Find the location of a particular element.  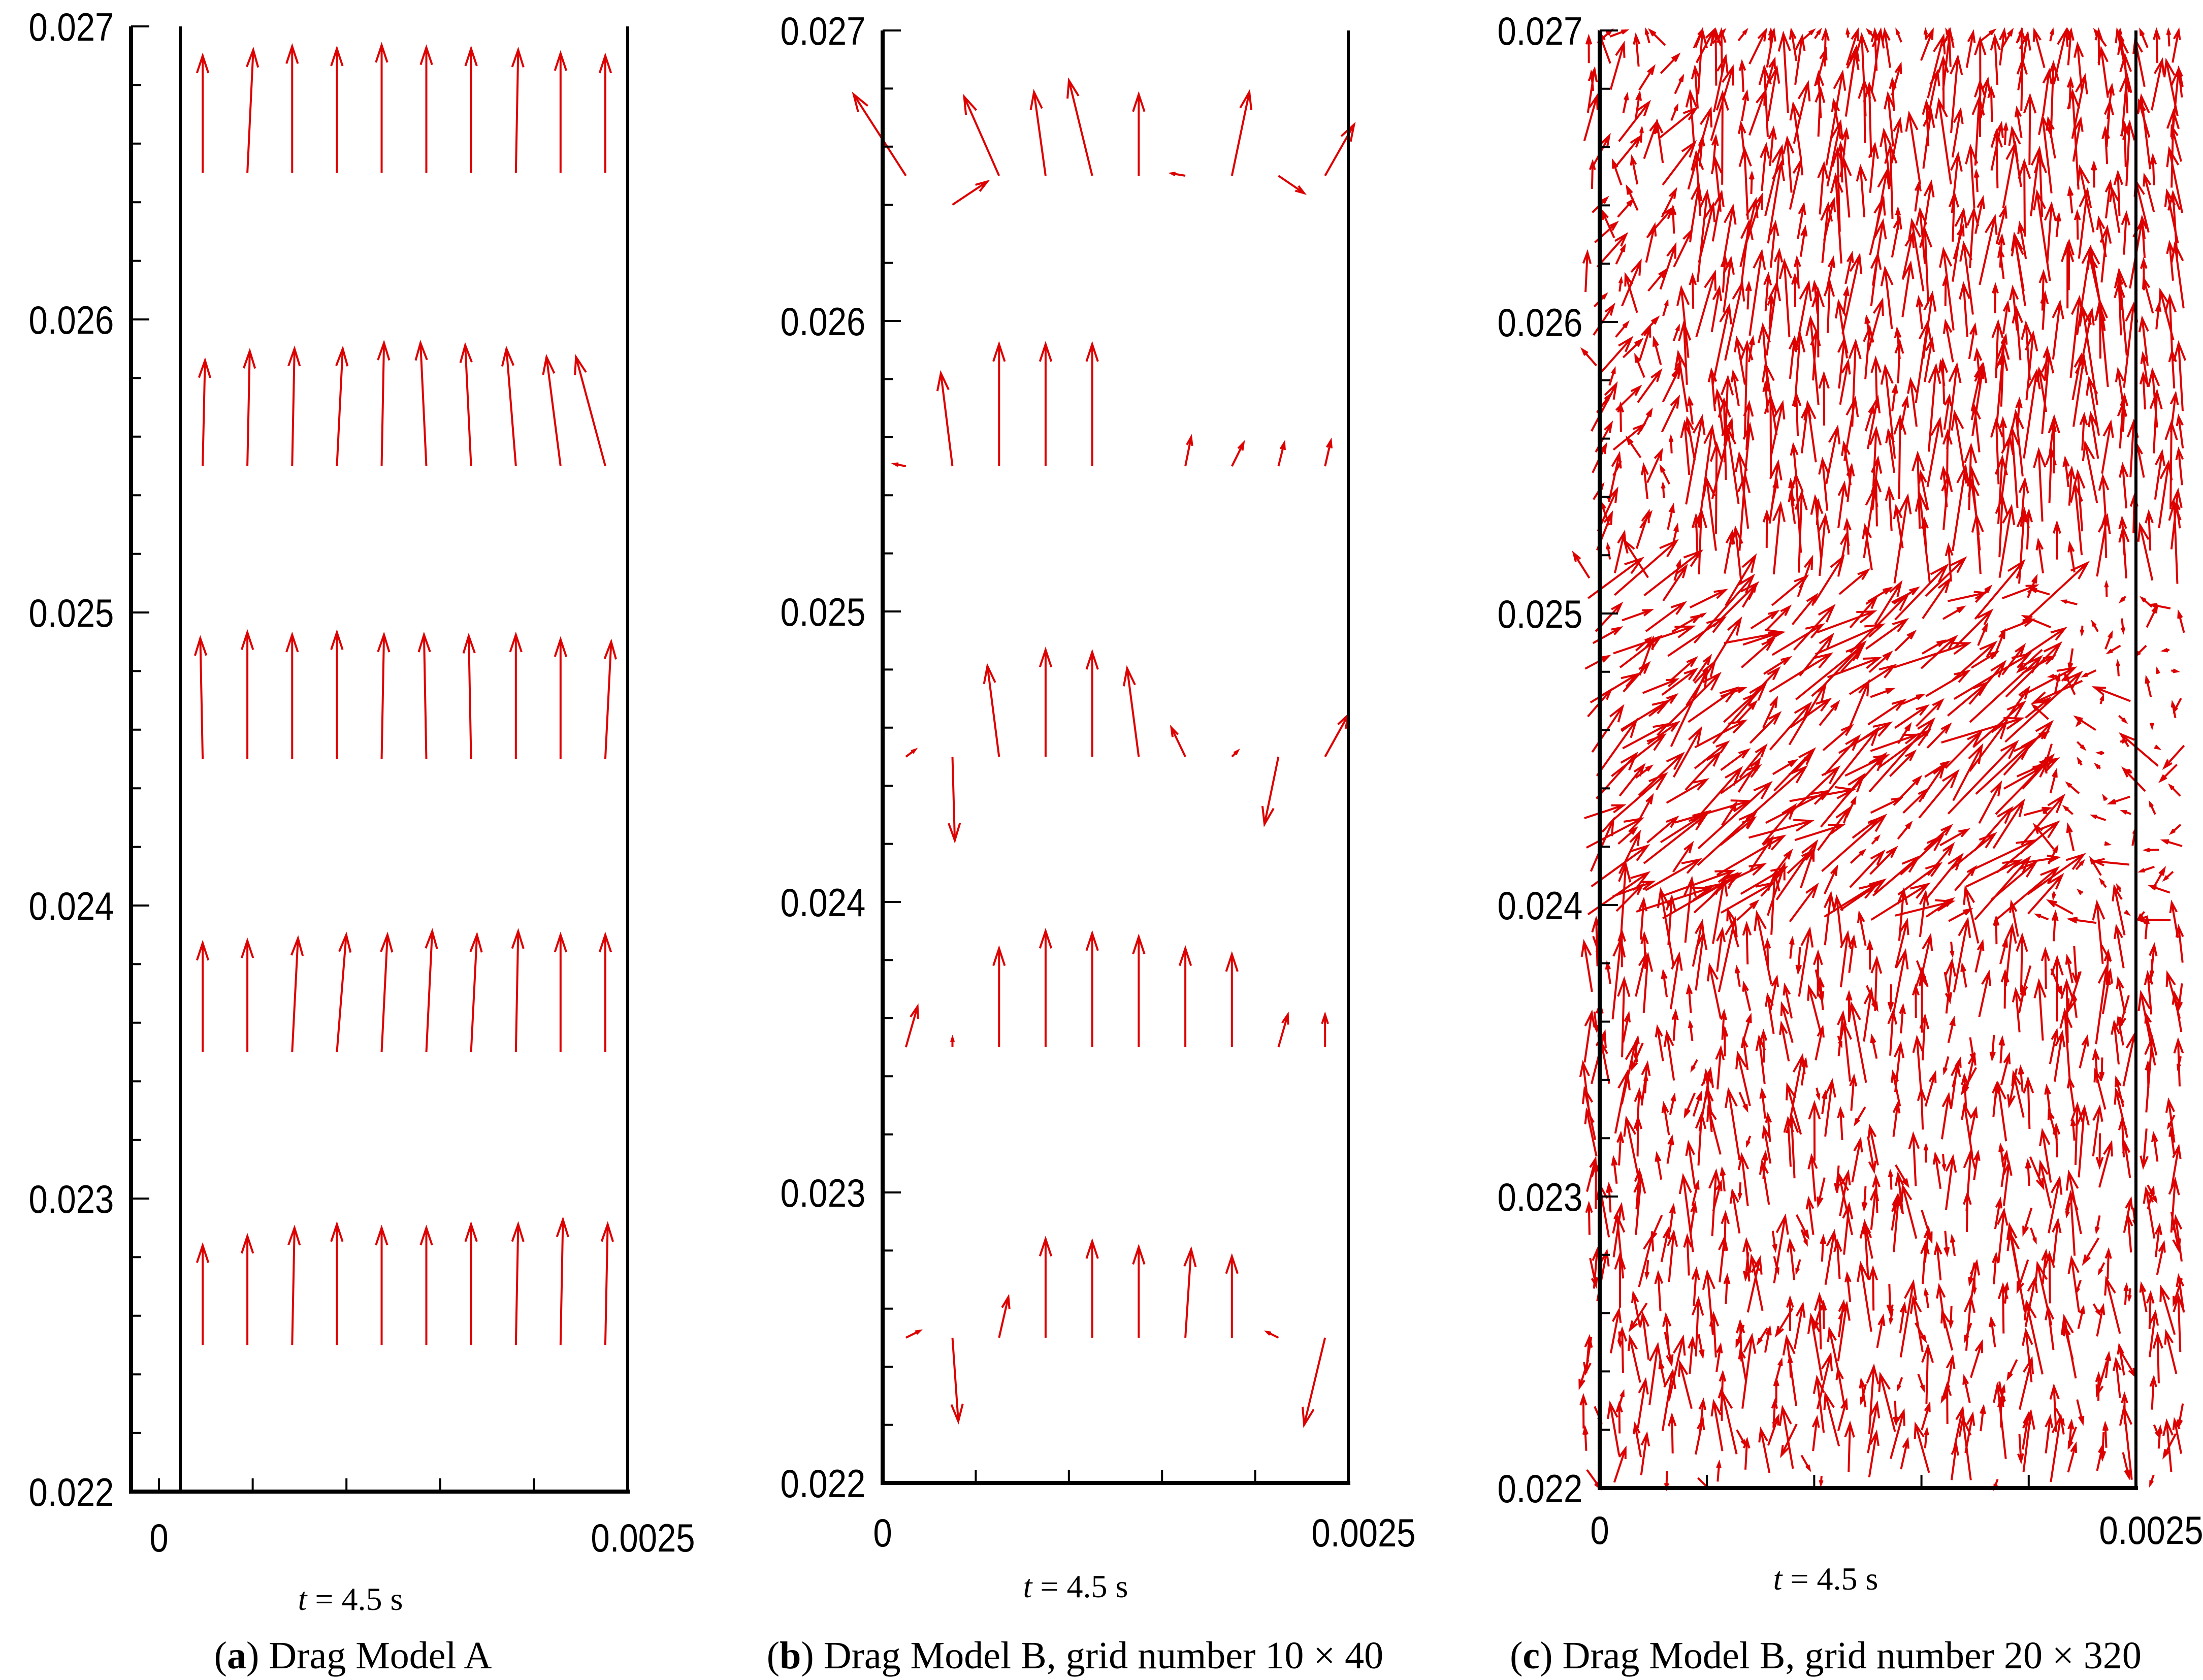

y-tick-label: 0.023 is located at coordinates (71, 1199).